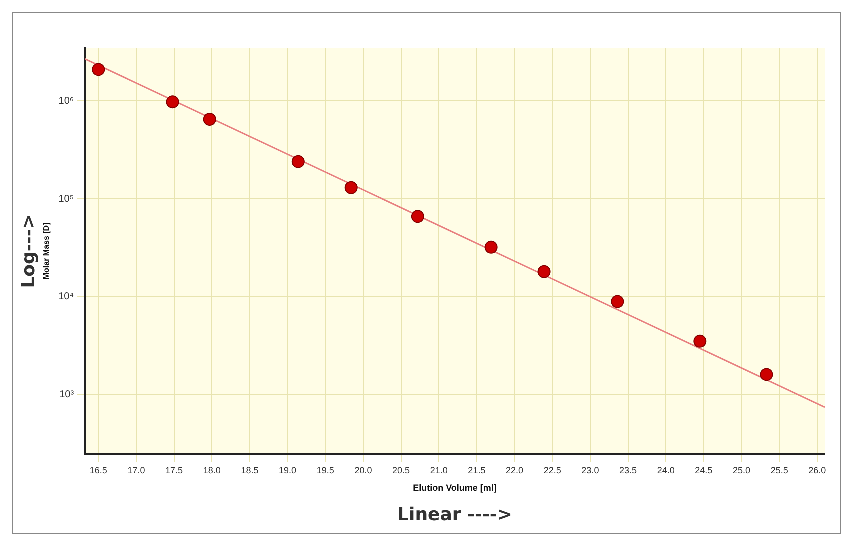 This screenshot has width=853, height=548. I want to click on x-tick-label: 22.0, so click(515, 470).